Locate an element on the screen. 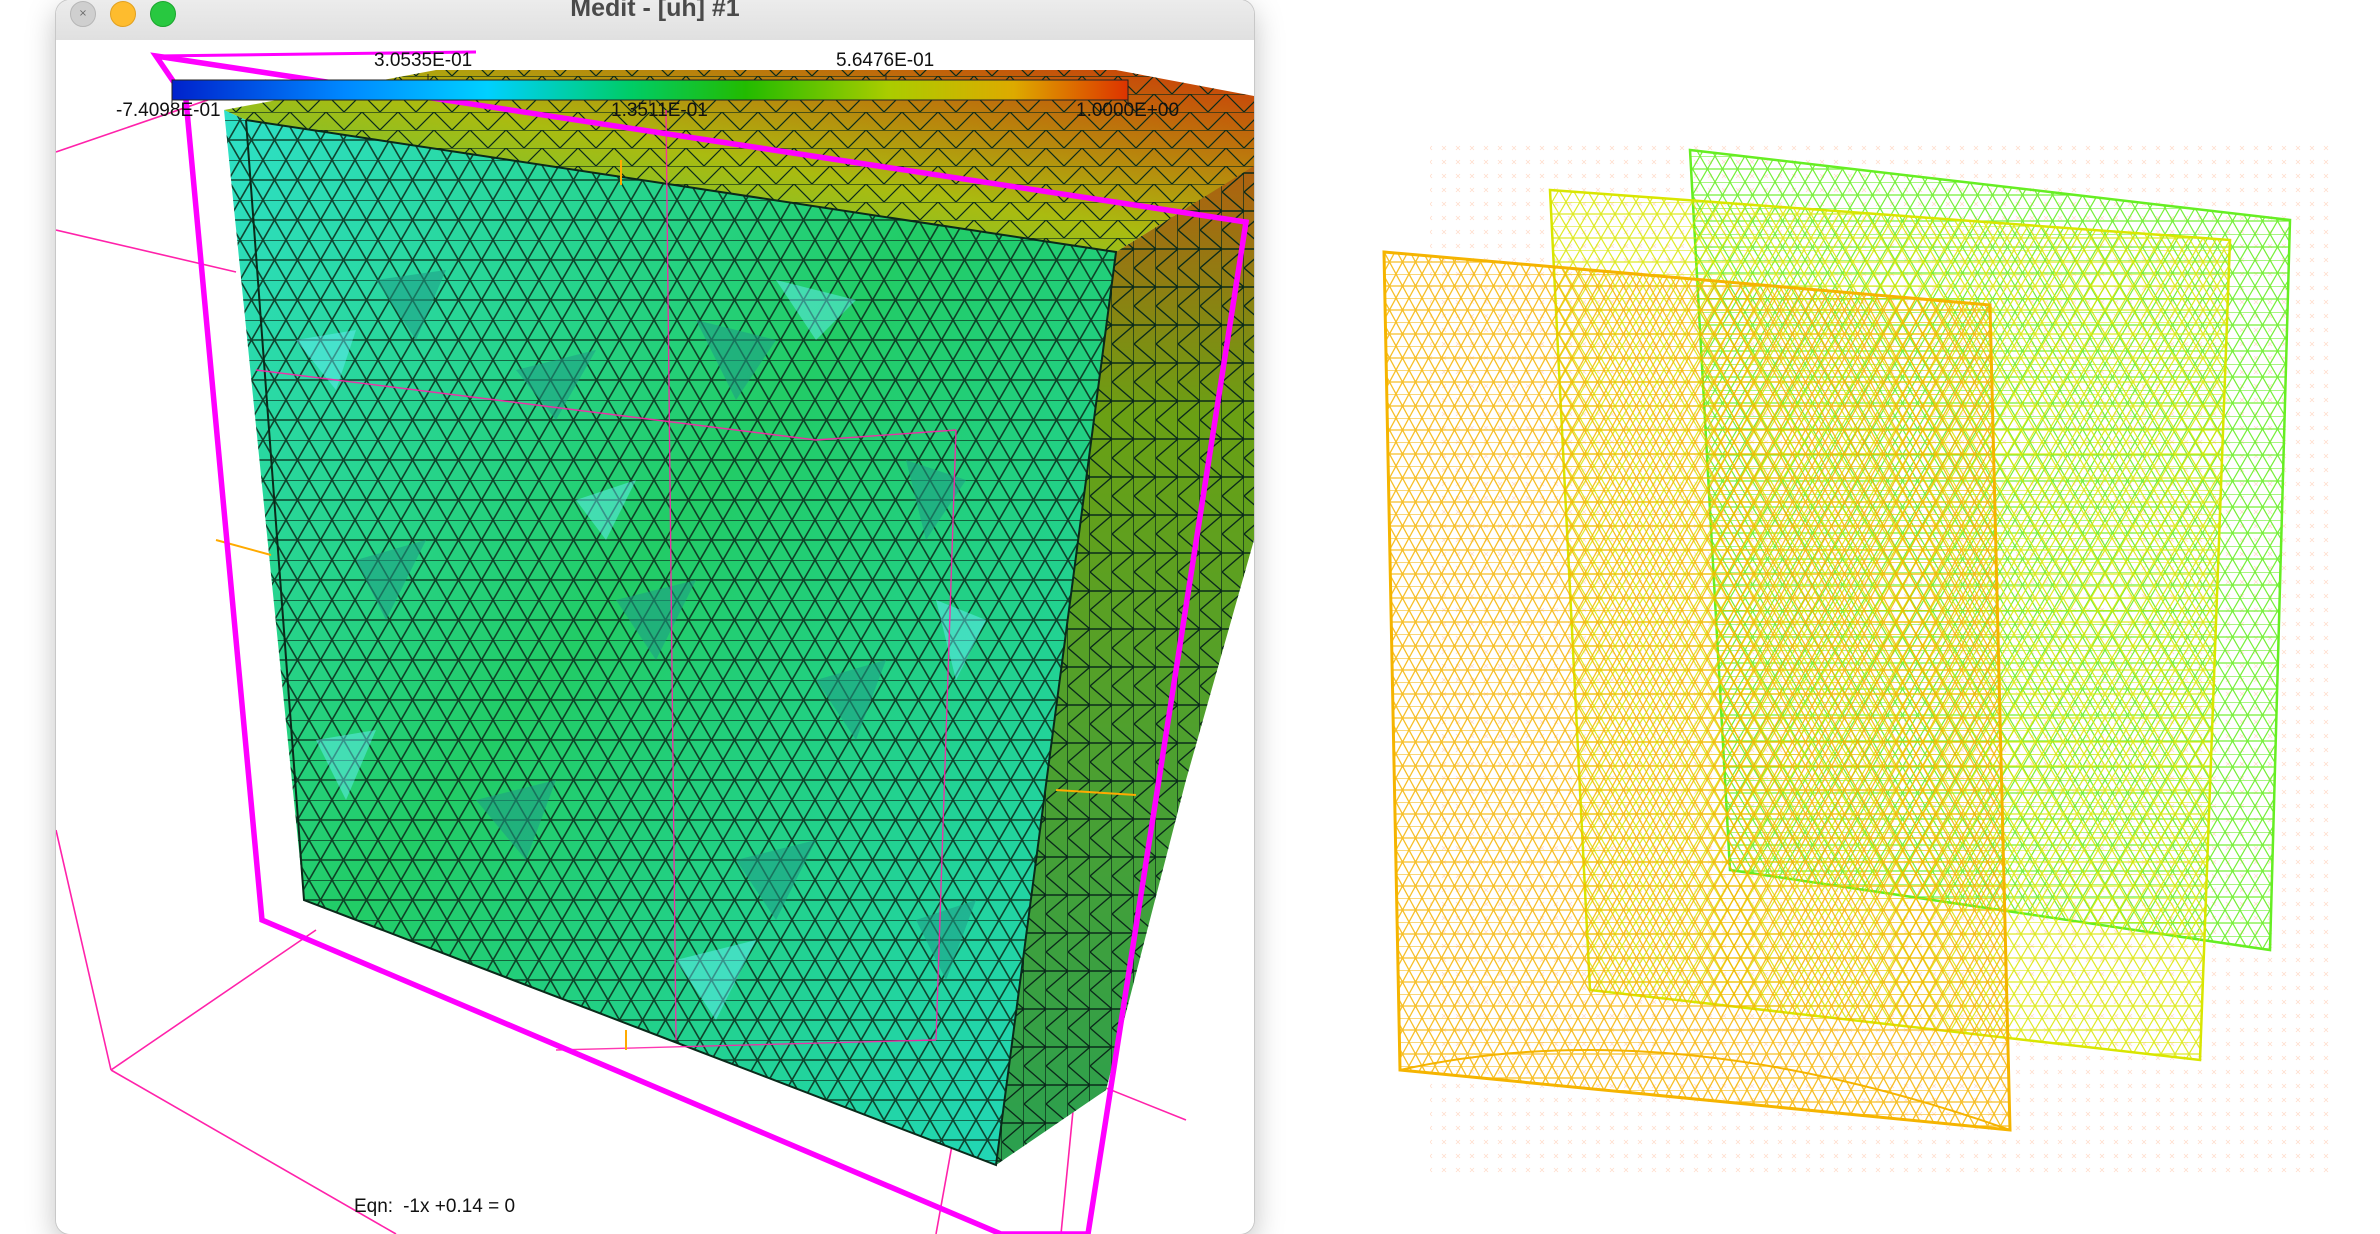 The width and height of the screenshot is (2380, 1234). minimize-button is located at coordinates (123, 14).